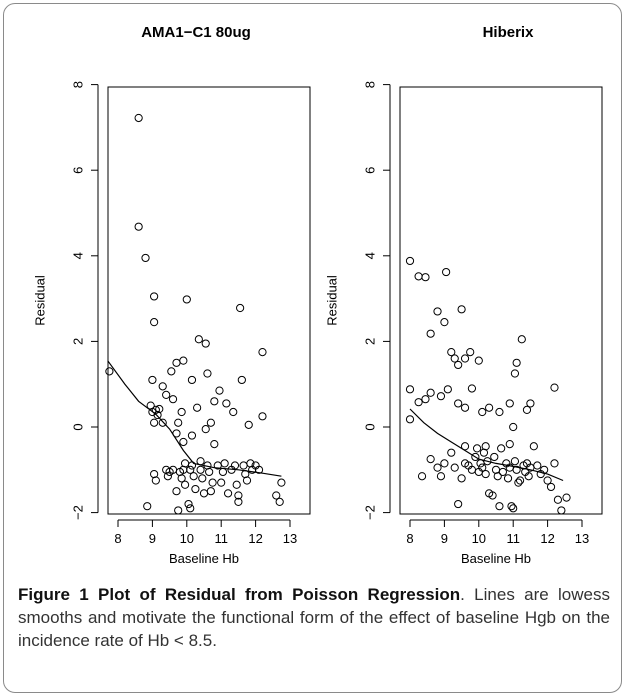 The height and width of the screenshot is (698, 627). What do you see at coordinates (152, 538) in the screenshot?
I see `x-tick-label: 9` at bounding box center [152, 538].